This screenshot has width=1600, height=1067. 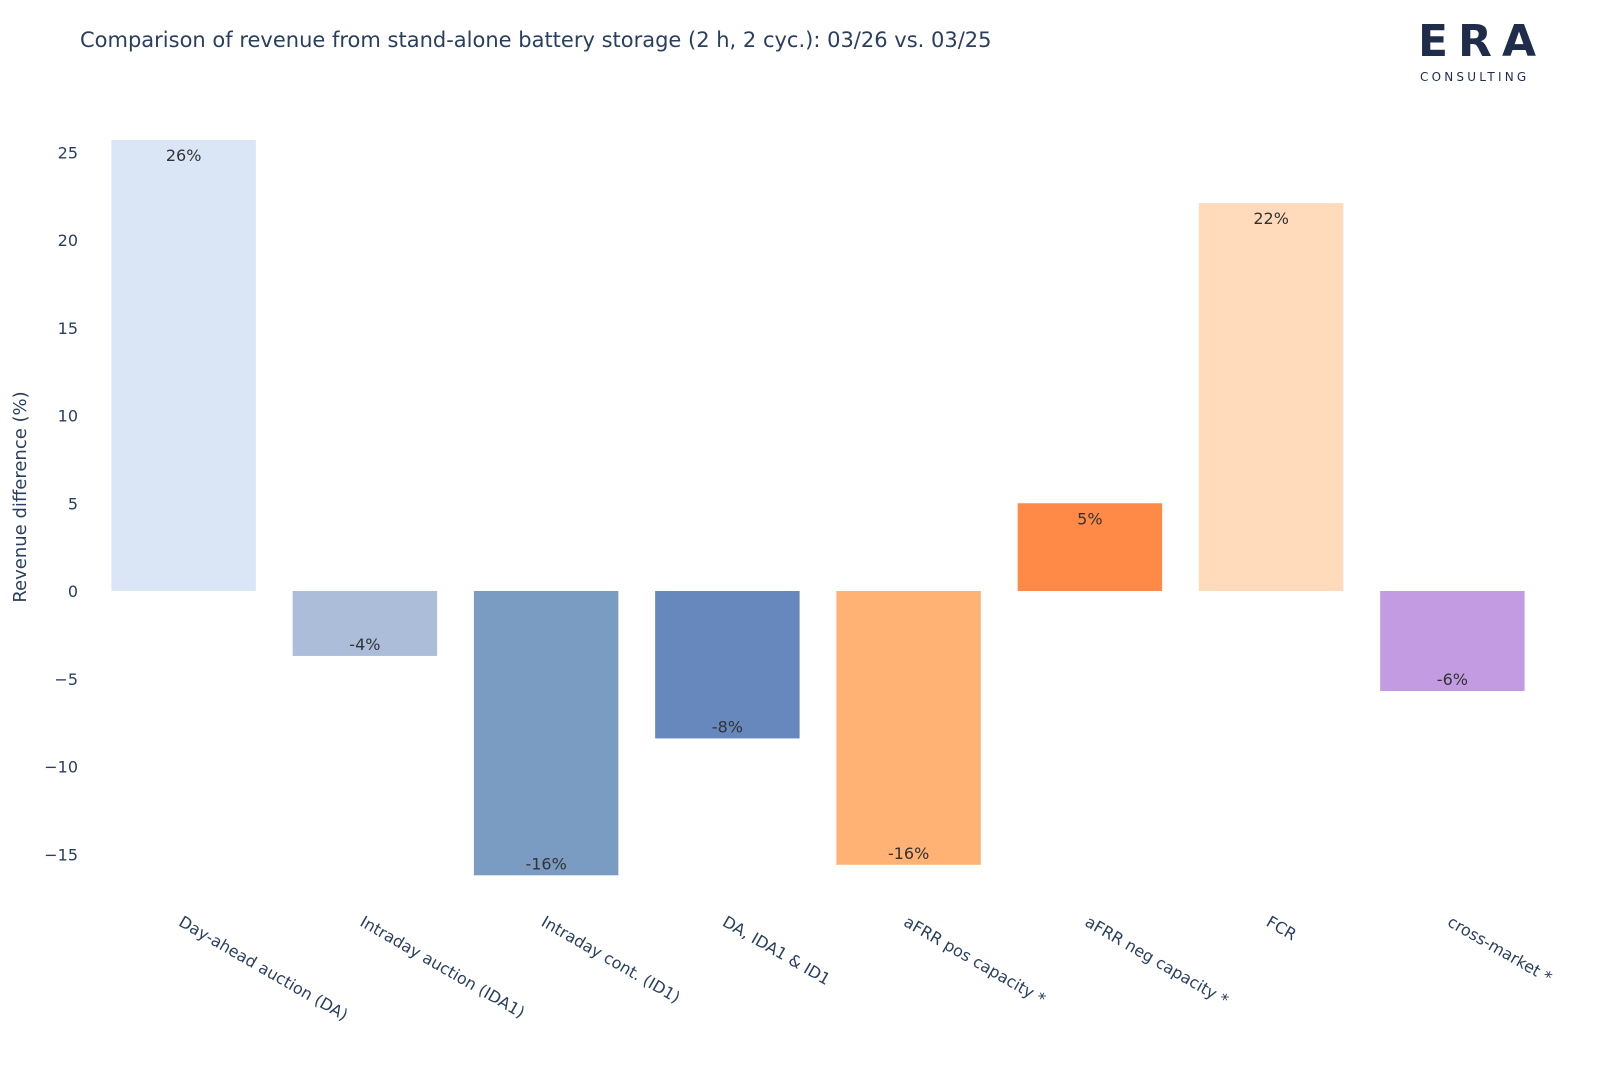 I want to click on y-tick-label: 15, so click(x=68, y=328).